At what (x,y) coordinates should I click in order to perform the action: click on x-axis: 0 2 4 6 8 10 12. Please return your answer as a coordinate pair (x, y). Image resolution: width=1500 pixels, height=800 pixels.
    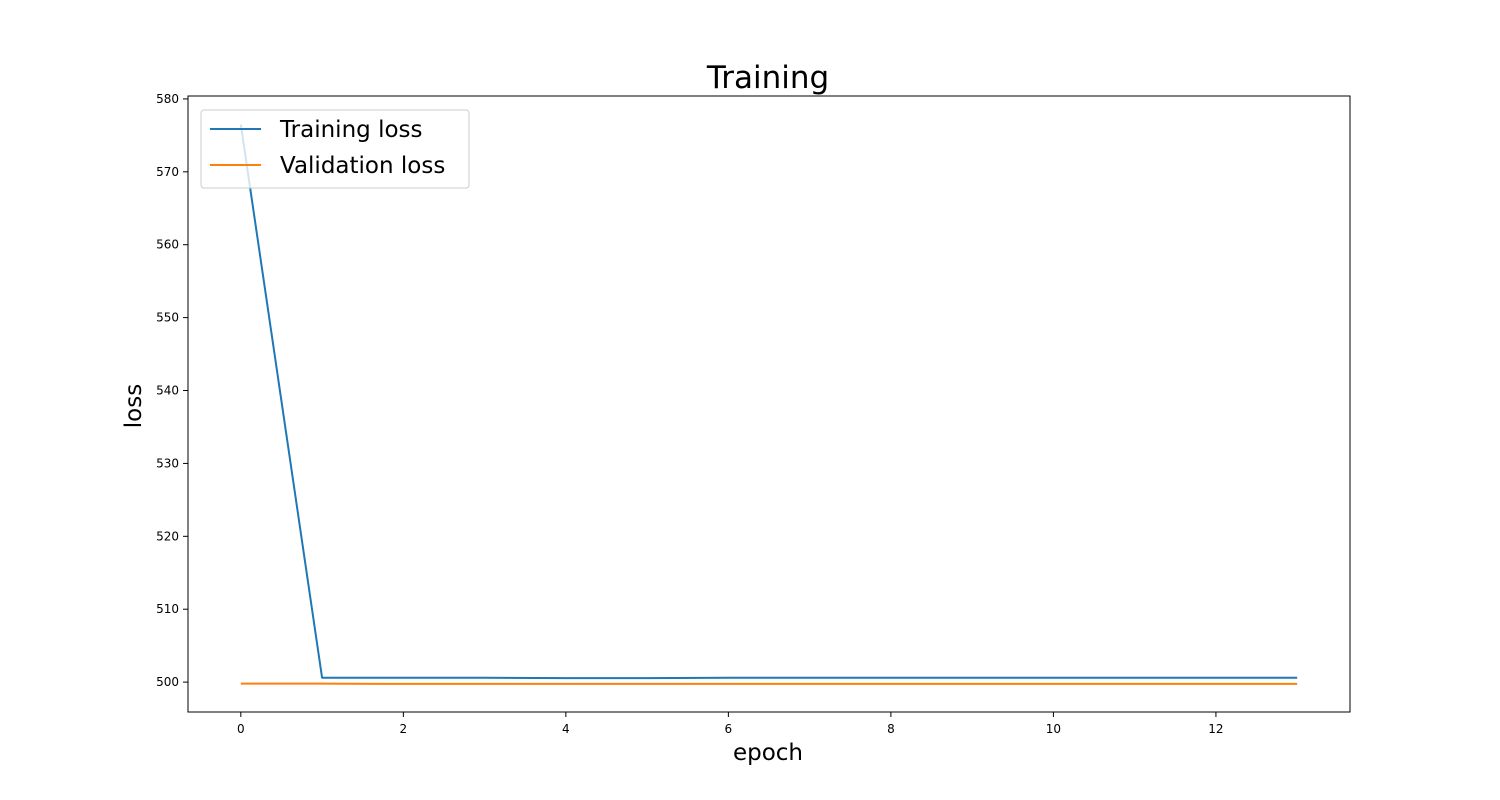
    Looking at the image, I should click on (730, 724).